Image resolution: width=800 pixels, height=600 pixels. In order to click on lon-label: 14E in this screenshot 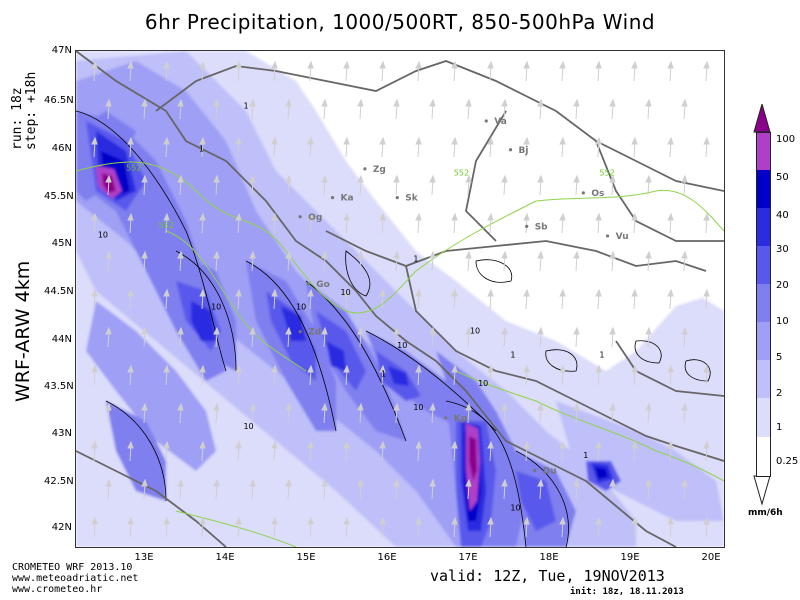, I will do `click(225, 557)`.